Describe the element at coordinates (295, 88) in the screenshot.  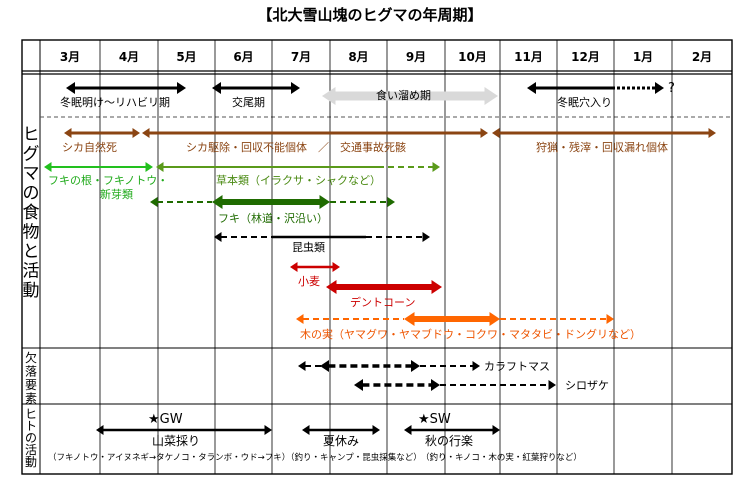
I see `arrow-mating-head-right` at that location.